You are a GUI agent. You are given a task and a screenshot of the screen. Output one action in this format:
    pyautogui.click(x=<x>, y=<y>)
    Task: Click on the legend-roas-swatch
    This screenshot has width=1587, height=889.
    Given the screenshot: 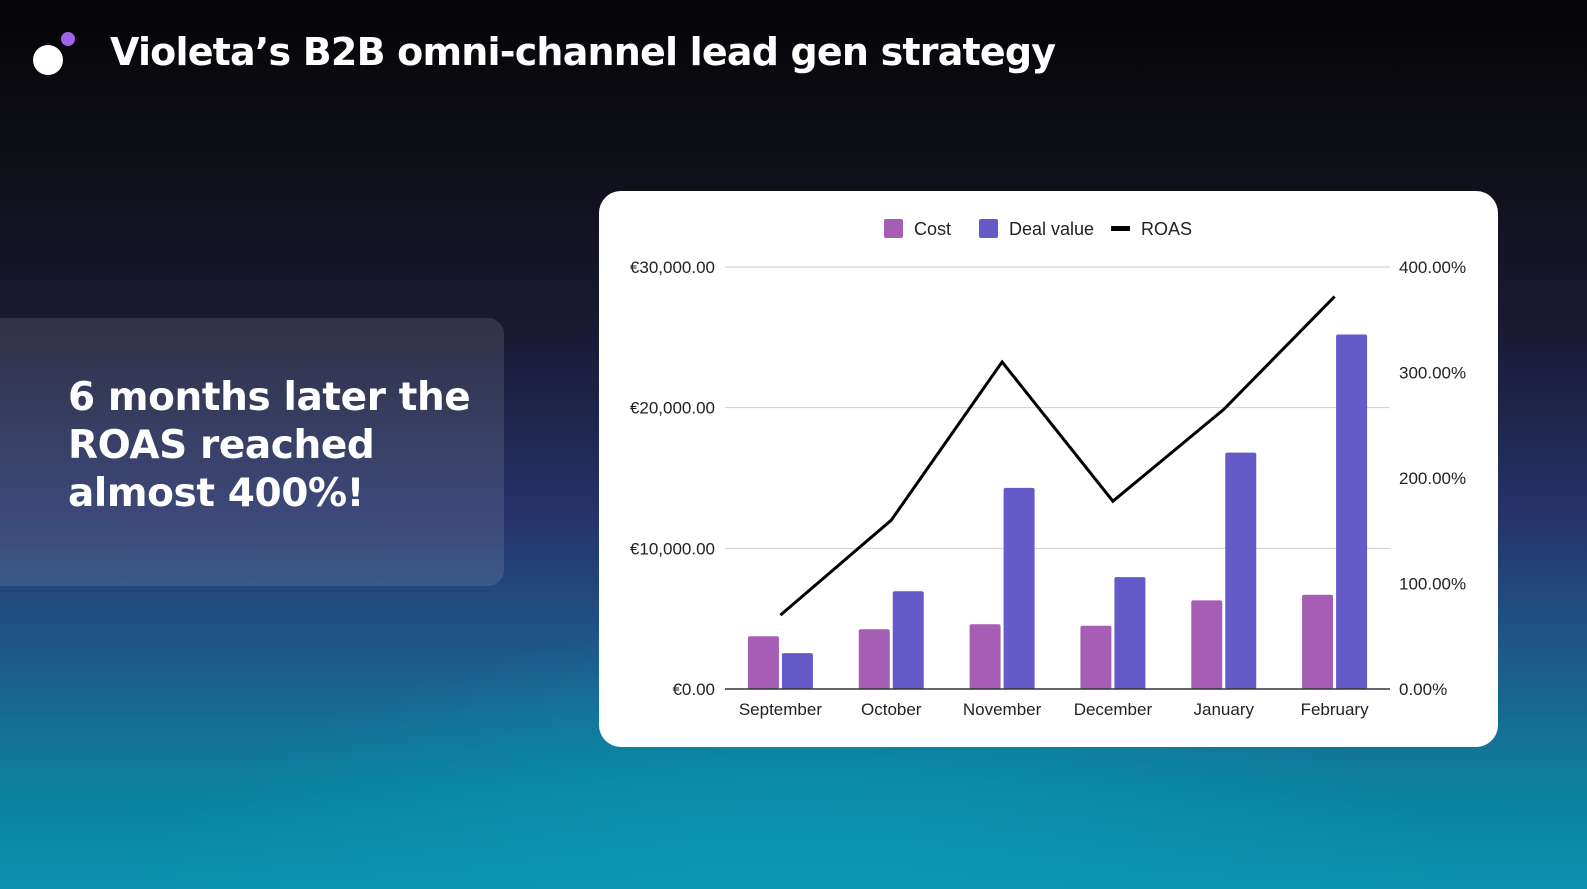 What is the action you would take?
    pyautogui.click(x=1120, y=228)
    